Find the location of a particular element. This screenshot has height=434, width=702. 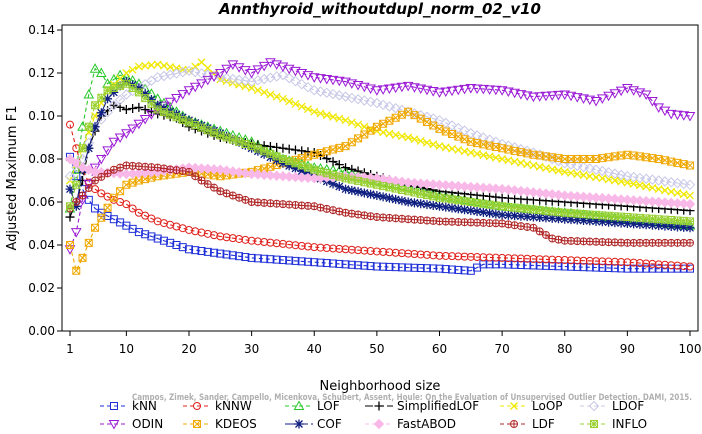

legend-item-loop: LoOP is located at coordinates (531, 406).